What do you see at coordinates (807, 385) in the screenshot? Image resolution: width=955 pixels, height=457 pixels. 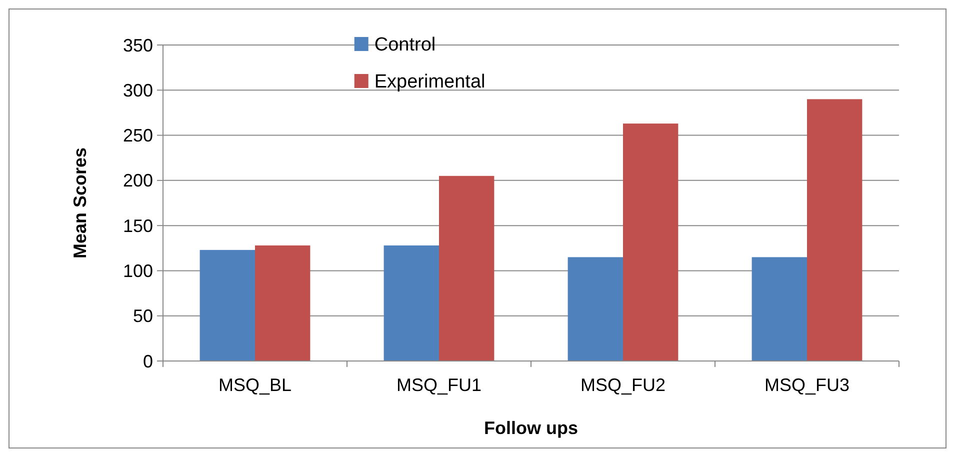 I see `x-tick-label: MSQ_FU3` at bounding box center [807, 385].